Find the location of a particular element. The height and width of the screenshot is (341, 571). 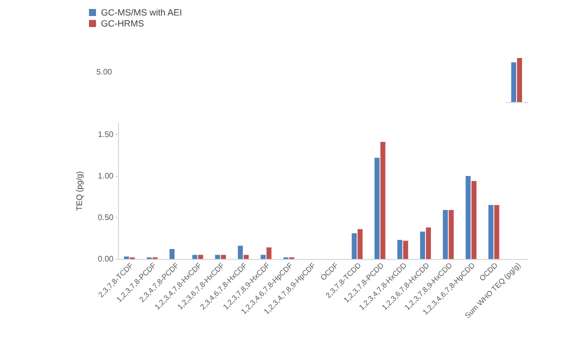

y-tick-label: 1.00 is located at coordinates (106, 175).